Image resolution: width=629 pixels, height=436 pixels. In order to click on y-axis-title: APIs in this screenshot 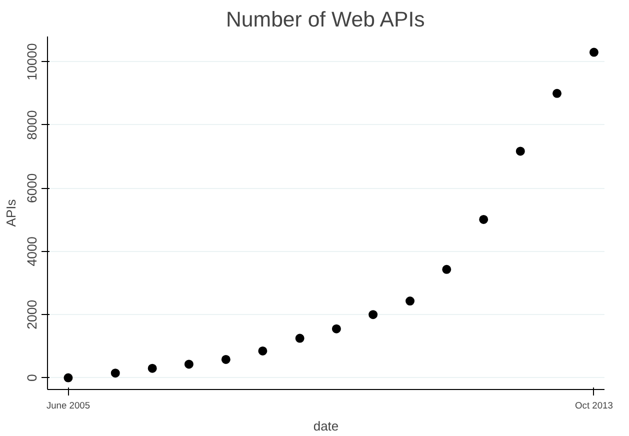, I will do `click(11, 212)`.